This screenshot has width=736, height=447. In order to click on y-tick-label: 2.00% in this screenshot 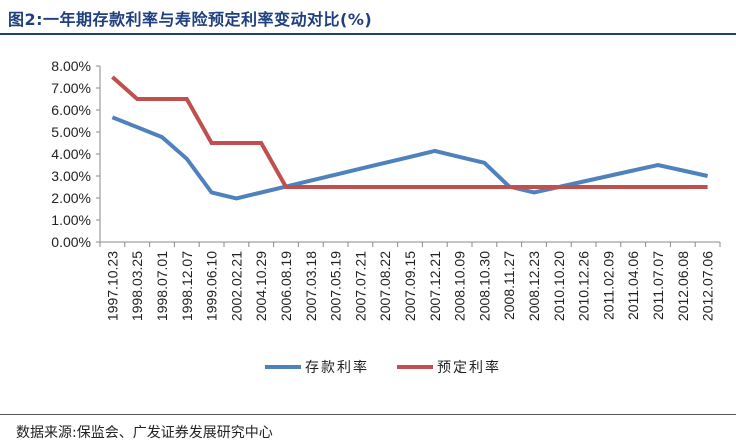, I will do `click(71, 198)`.